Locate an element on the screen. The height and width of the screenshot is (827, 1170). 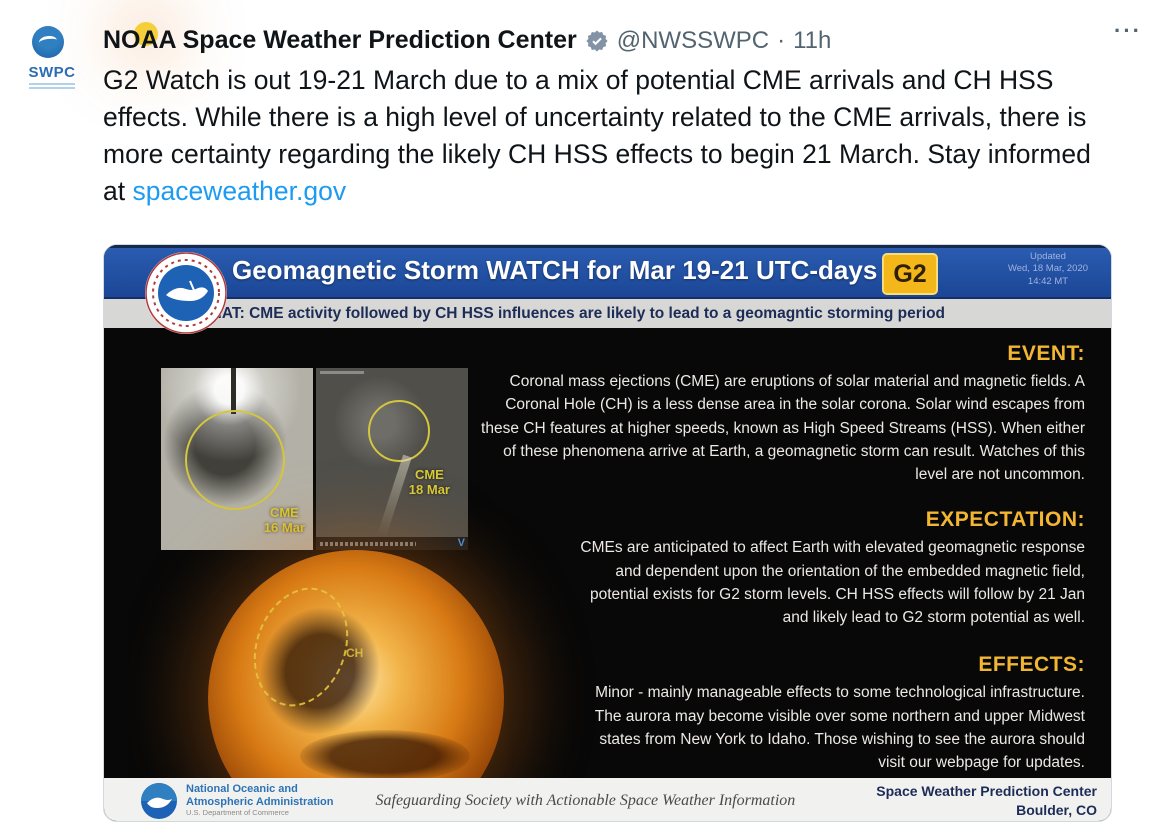
author-name: NOAA Space Weather Prediction Center is located at coordinates (340, 40).